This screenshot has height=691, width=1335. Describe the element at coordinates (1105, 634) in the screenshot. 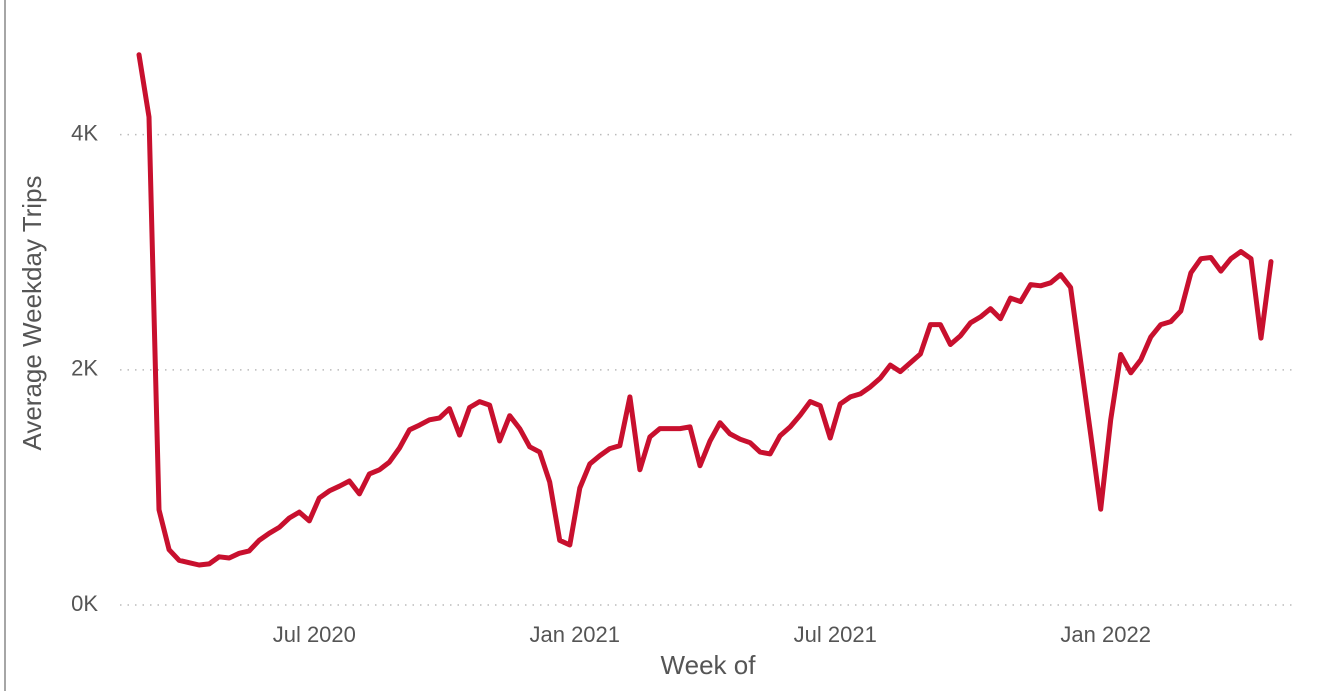

I see `x-tick-label: Jan 2022` at that location.